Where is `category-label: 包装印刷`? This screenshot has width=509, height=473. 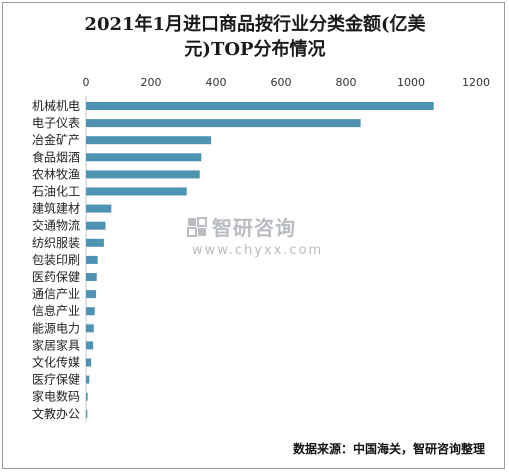 category-label: 包装印刷 is located at coordinates (56, 260).